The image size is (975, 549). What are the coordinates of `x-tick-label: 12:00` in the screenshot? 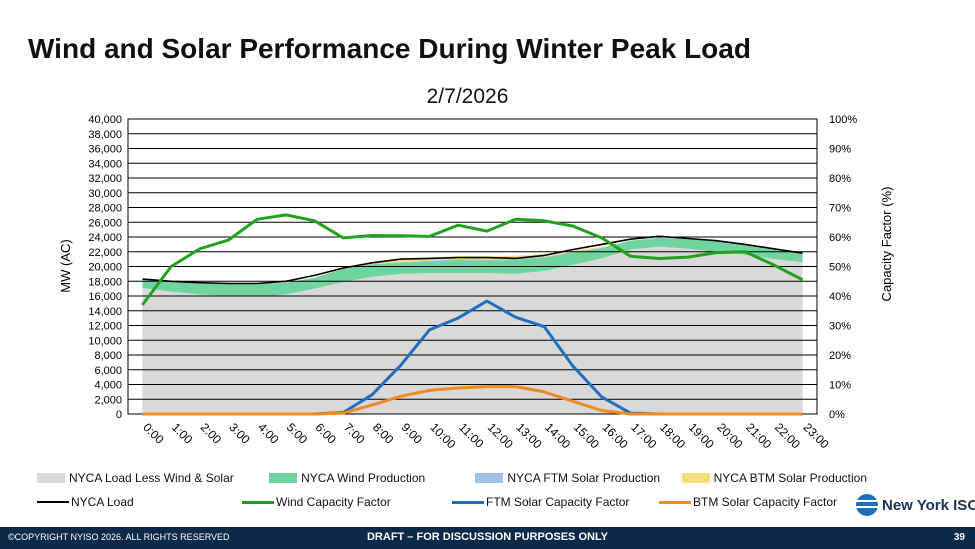 It's located at (500, 435).